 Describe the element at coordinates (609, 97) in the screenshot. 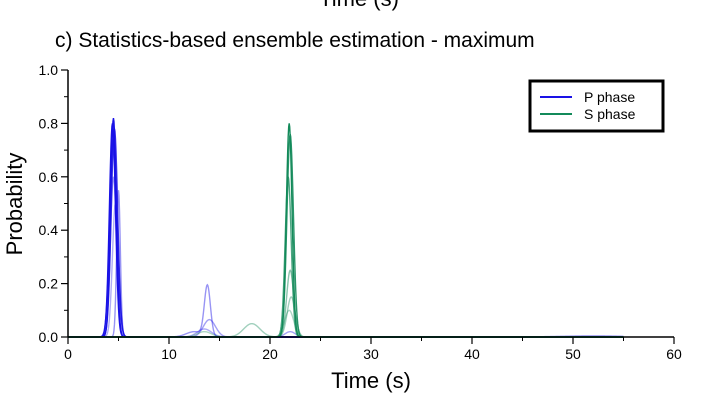

I see `legend-label-0: P phase` at that location.